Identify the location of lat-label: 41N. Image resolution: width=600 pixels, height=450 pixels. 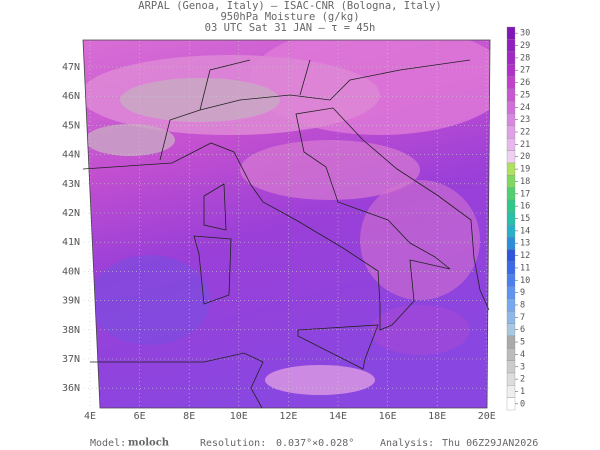
(71, 242).